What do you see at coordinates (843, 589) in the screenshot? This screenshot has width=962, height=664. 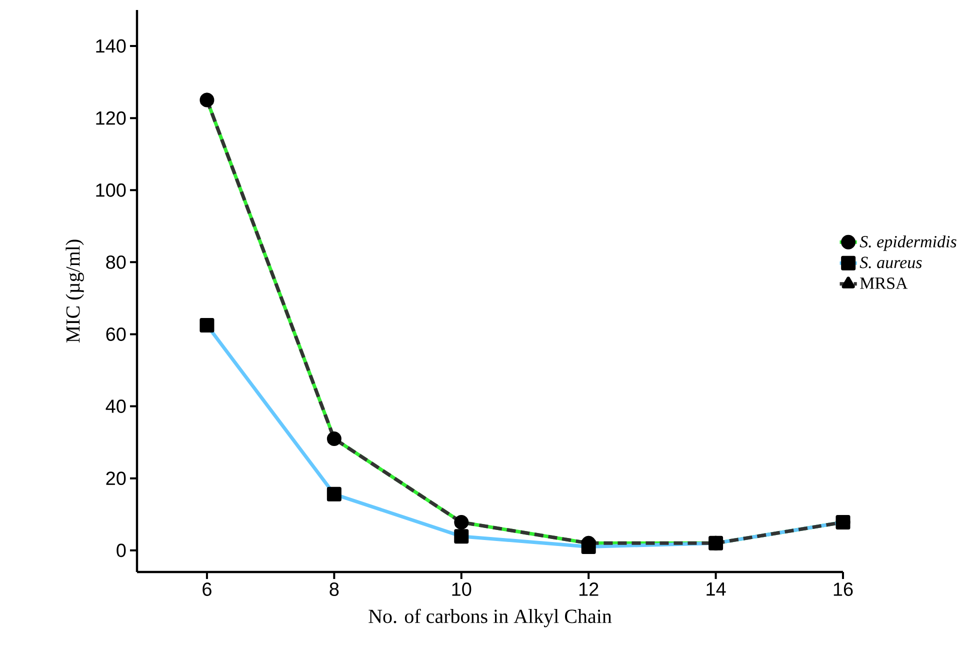 I see `x-tick-label: 16` at bounding box center [843, 589].